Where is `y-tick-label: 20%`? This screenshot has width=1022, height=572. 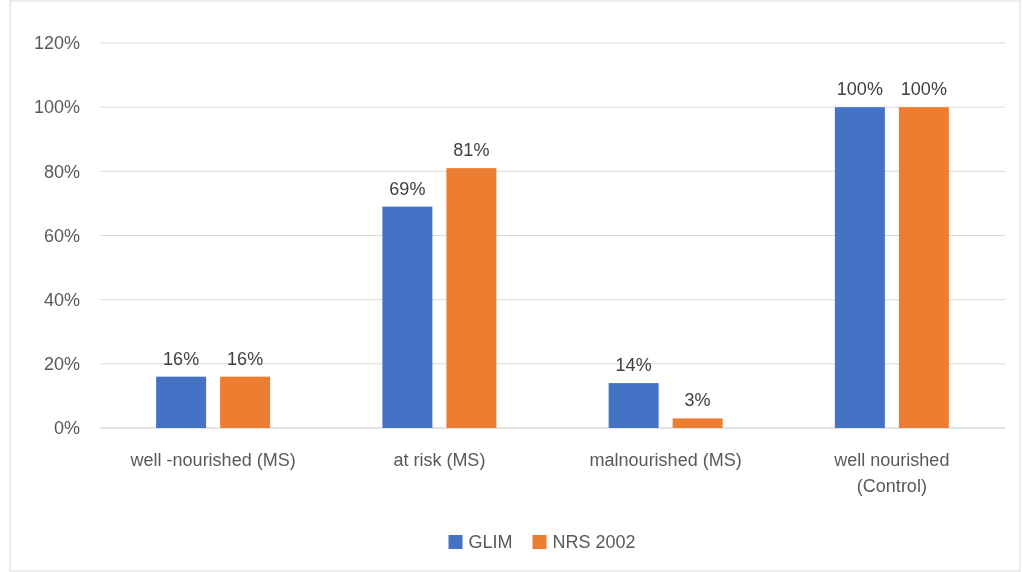 y-tick-label: 20% is located at coordinates (61, 364).